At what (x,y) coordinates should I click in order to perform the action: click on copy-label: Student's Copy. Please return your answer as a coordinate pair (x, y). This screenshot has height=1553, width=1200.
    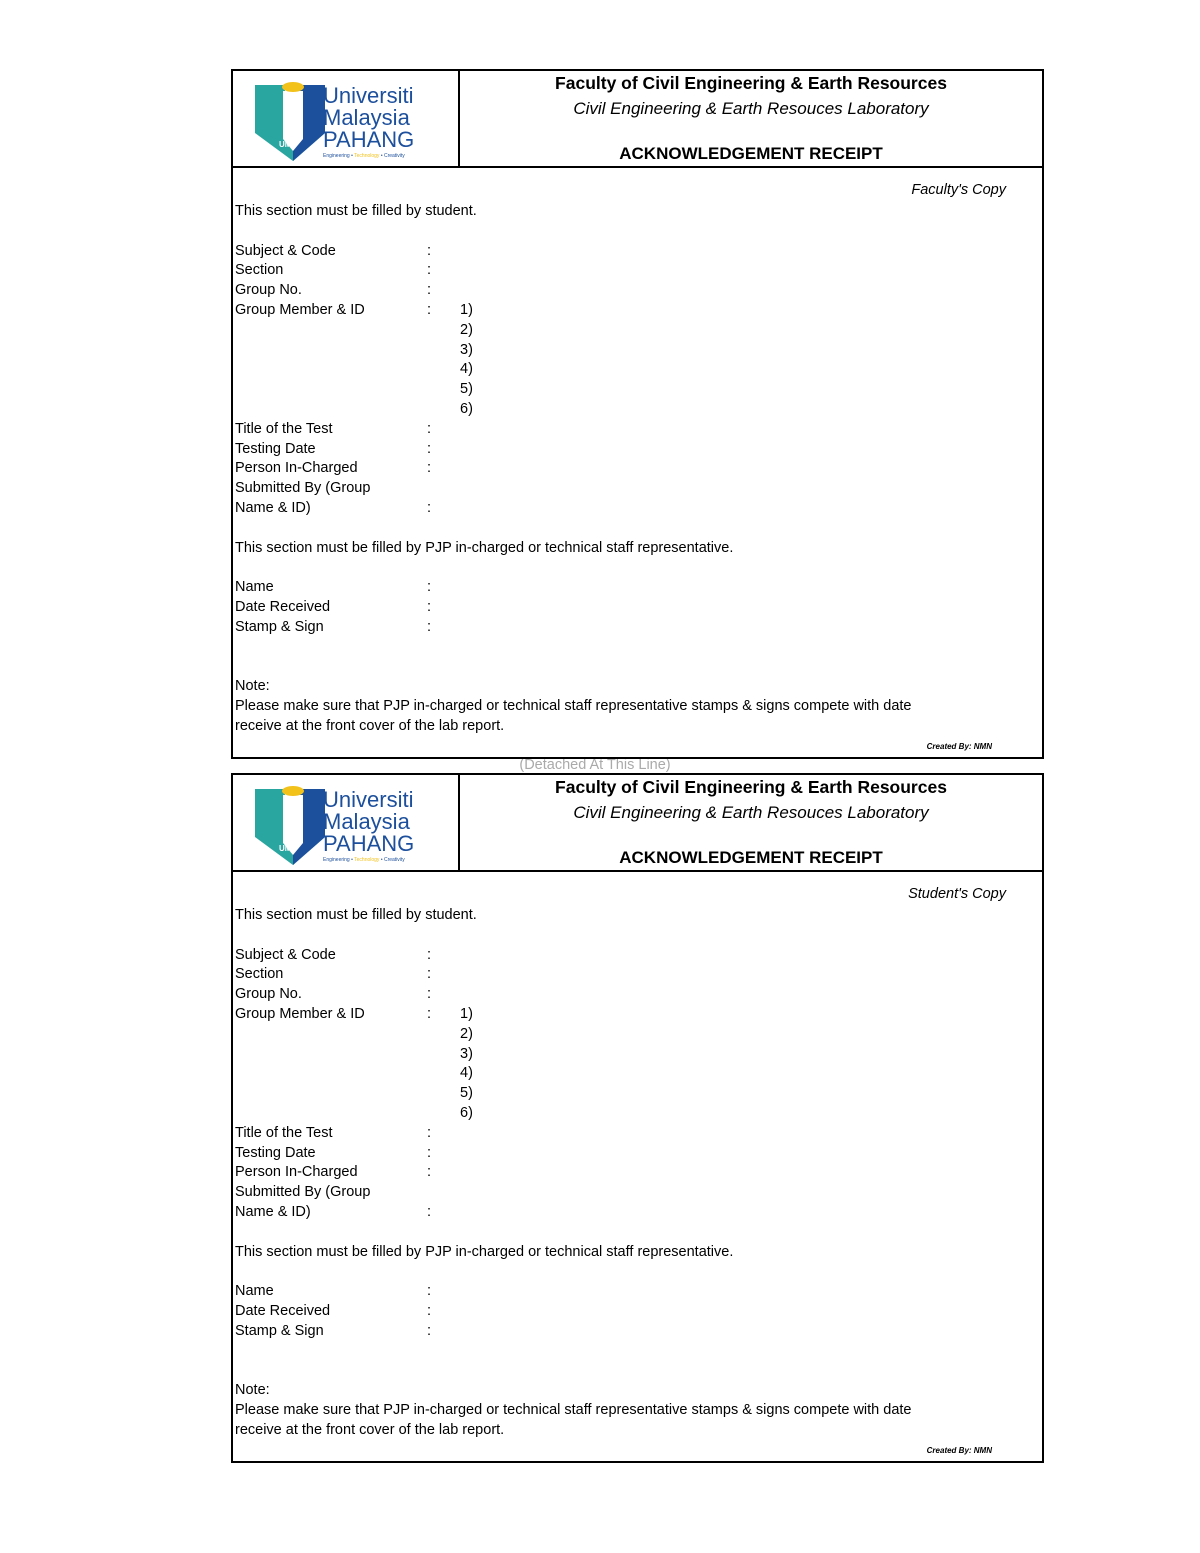
    Looking at the image, I should click on (957, 894).